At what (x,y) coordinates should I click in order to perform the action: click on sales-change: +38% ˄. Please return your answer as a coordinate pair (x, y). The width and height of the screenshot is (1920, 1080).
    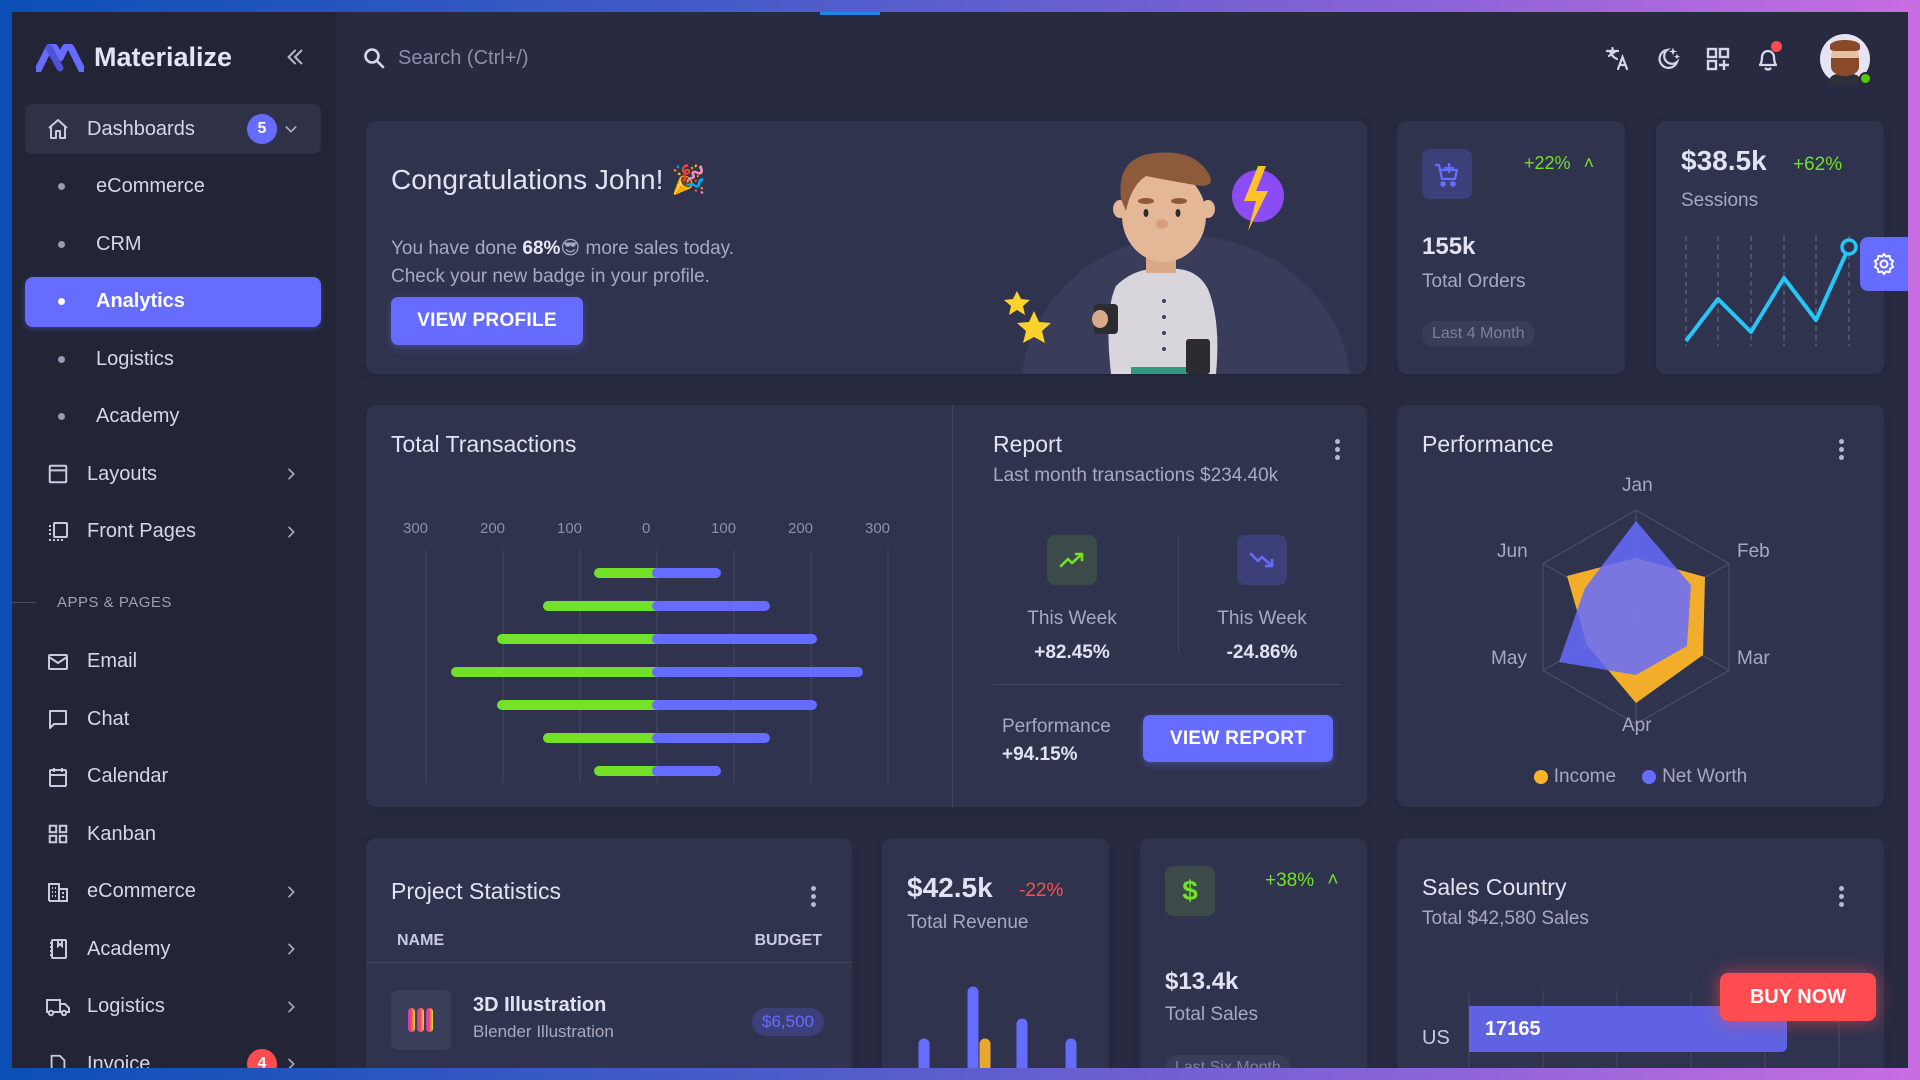
    Looking at the image, I should click on (1302, 881).